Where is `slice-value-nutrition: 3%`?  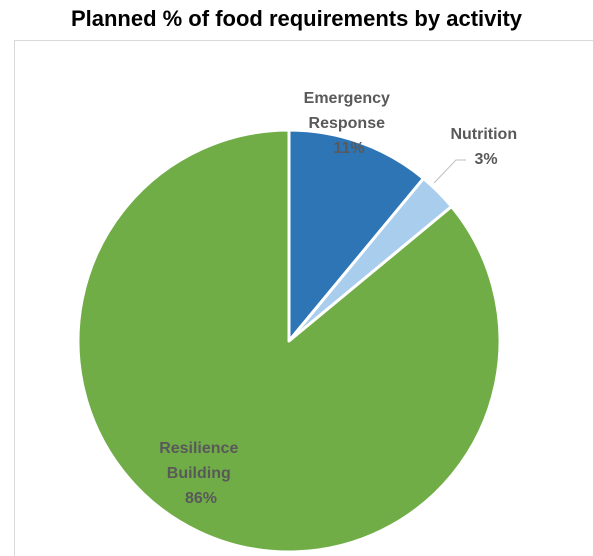
slice-value-nutrition: 3% is located at coordinates (485, 159).